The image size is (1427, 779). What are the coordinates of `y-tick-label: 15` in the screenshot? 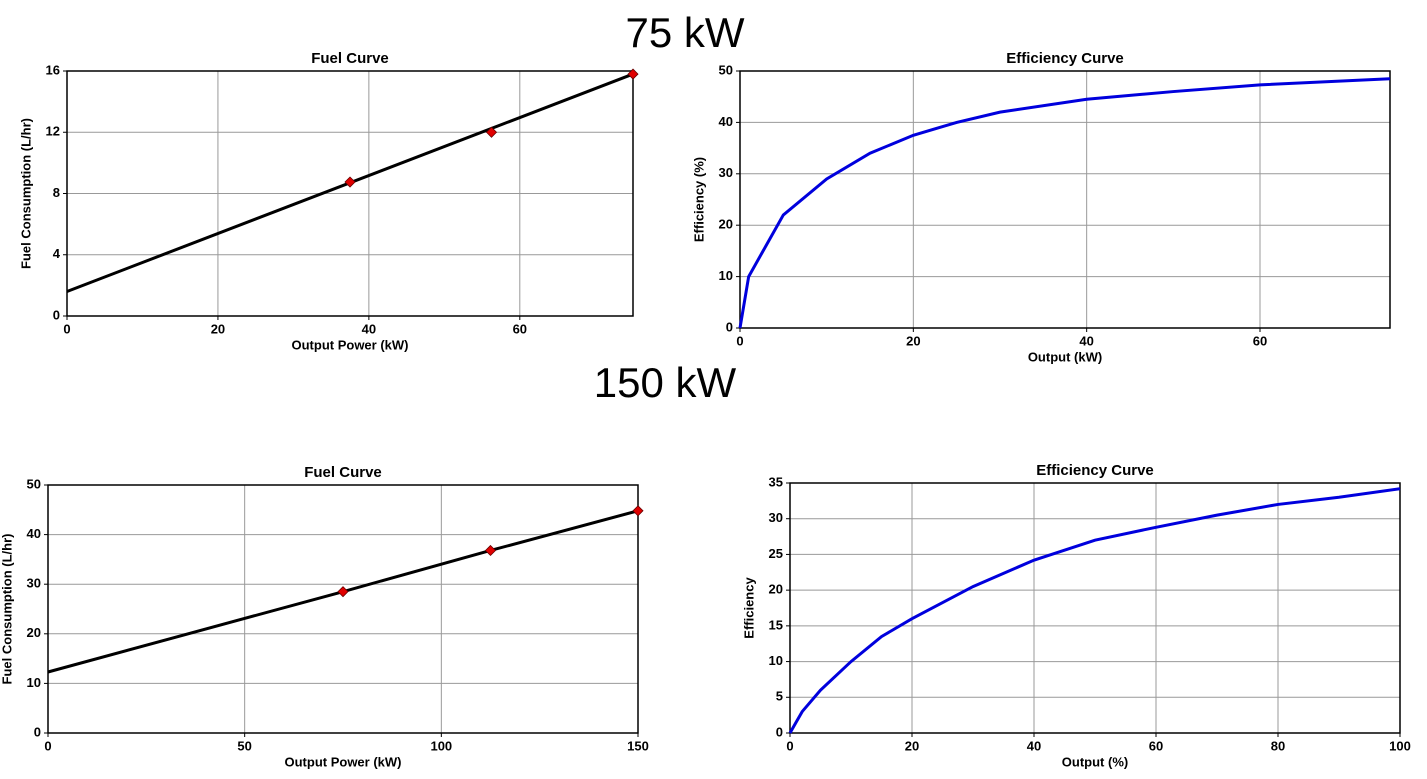 It's located at (776, 624).